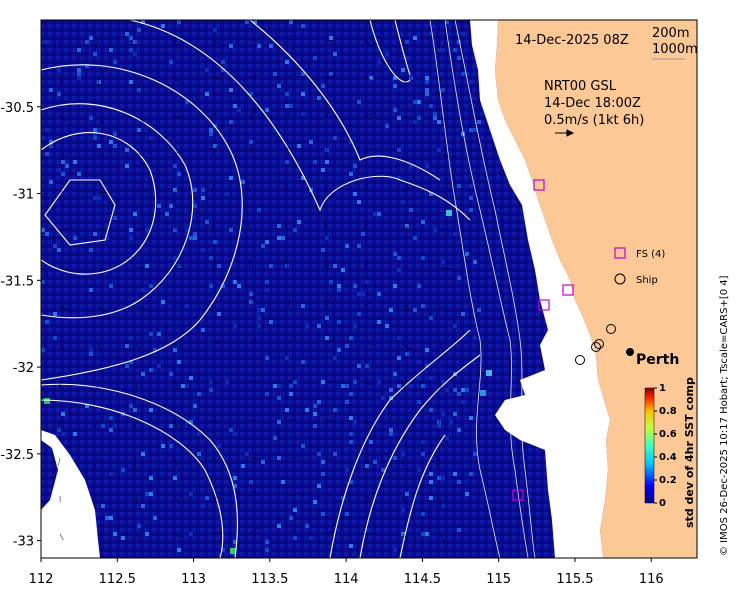  What do you see at coordinates (670, 33) in the screenshot?
I see `depth-label-200m: 200m` at bounding box center [670, 33].